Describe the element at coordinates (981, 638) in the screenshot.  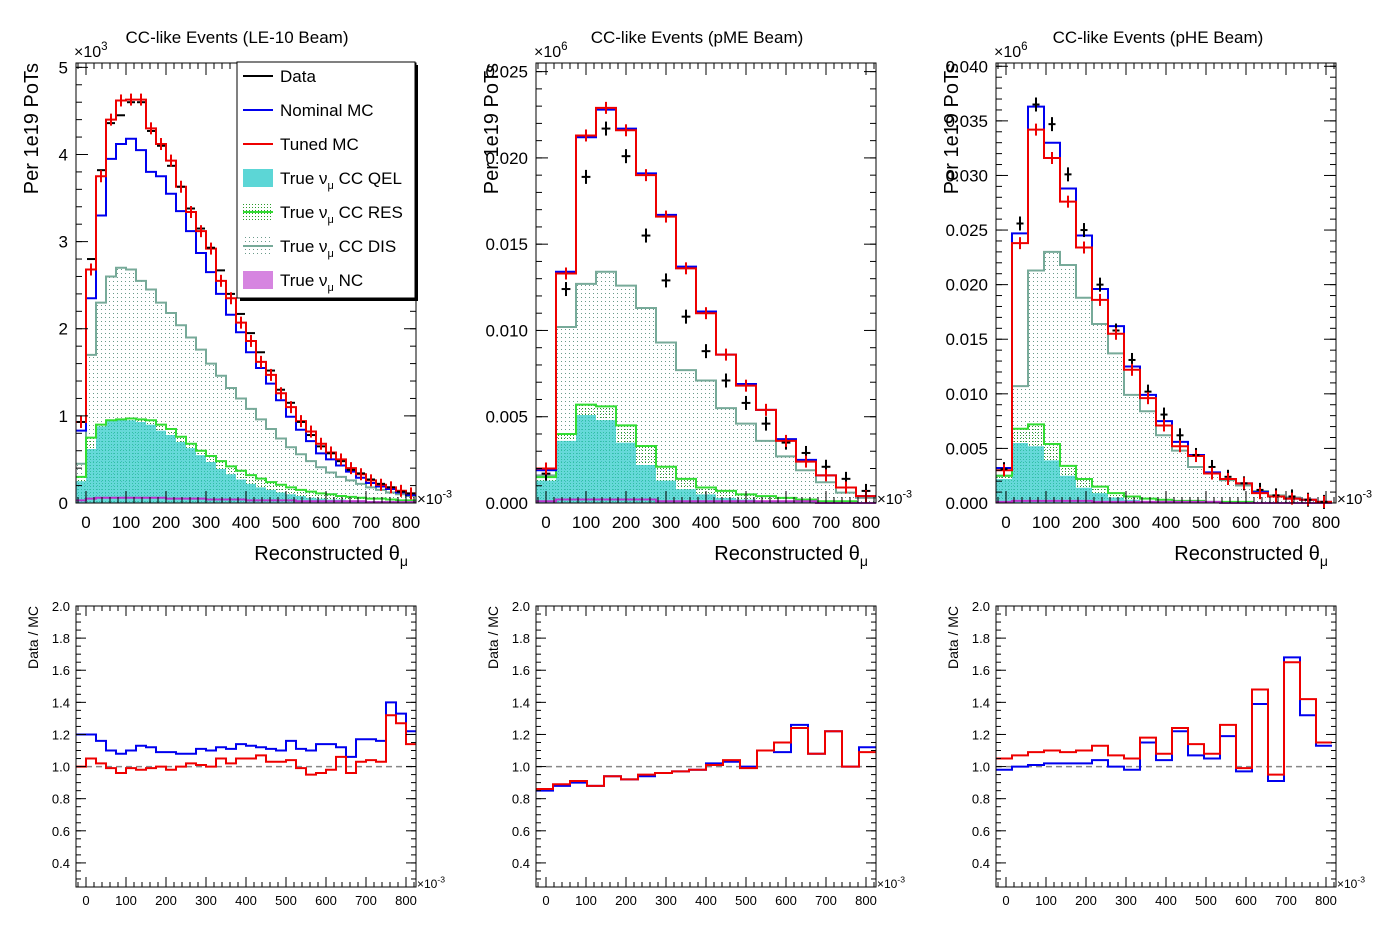
I see `y-tick-label: 1.8` at that location.